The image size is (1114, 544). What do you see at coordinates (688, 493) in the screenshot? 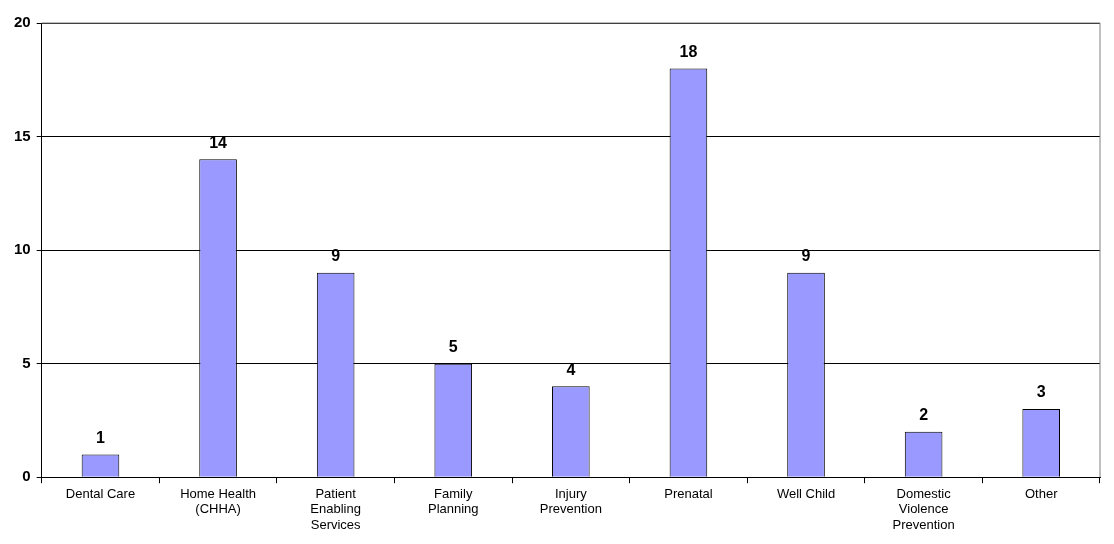
I see `x-tick-label: Prenatal` at bounding box center [688, 493].